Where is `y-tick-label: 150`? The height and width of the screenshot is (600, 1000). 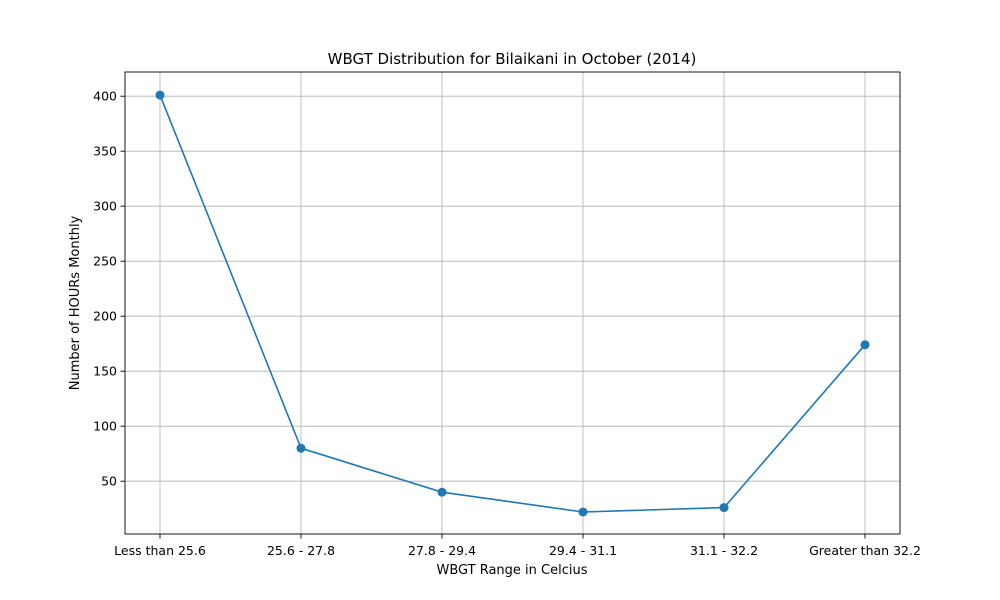 y-tick-label: 150 is located at coordinates (105, 371).